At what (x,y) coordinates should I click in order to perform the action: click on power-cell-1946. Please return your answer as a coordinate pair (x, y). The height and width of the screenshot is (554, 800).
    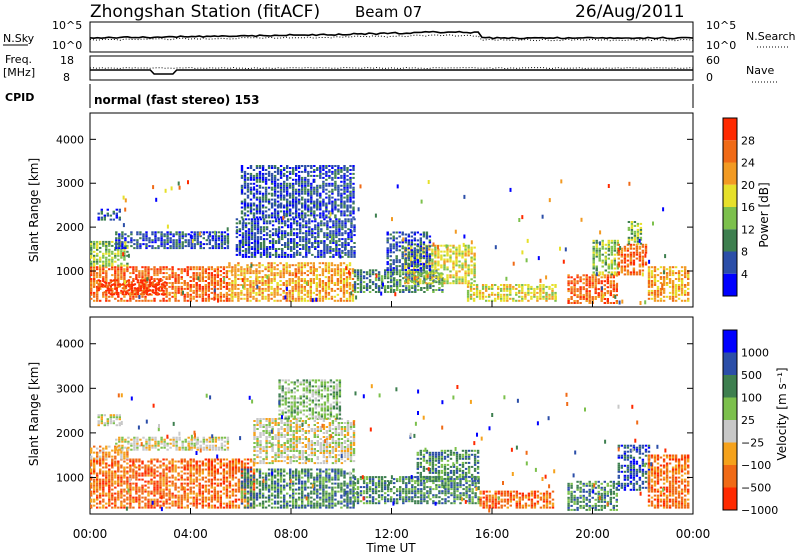
    Looking at the image, I should click on (291, 231).